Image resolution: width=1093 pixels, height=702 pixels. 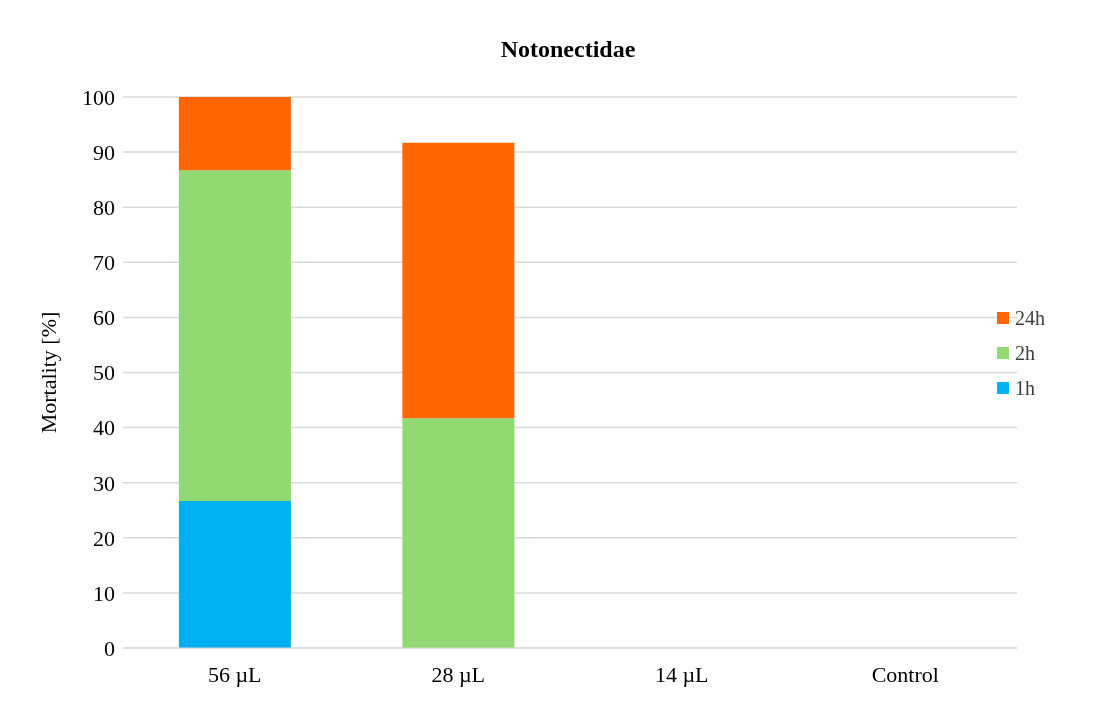 What do you see at coordinates (1025, 388) in the screenshot?
I see `legend-label: 1h` at bounding box center [1025, 388].